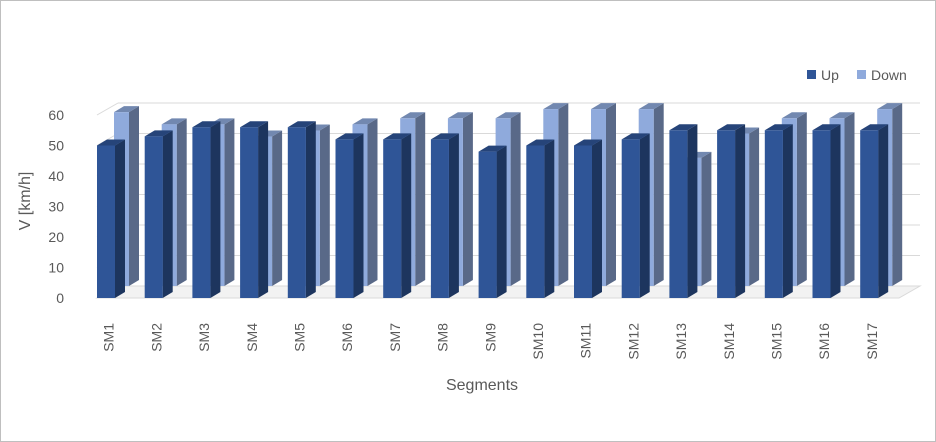 This screenshot has height=442, width=936. What do you see at coordinates (586, 341) in the screenshot?
I see `x-tick-label: SM11` at bounding box center [586, 341].